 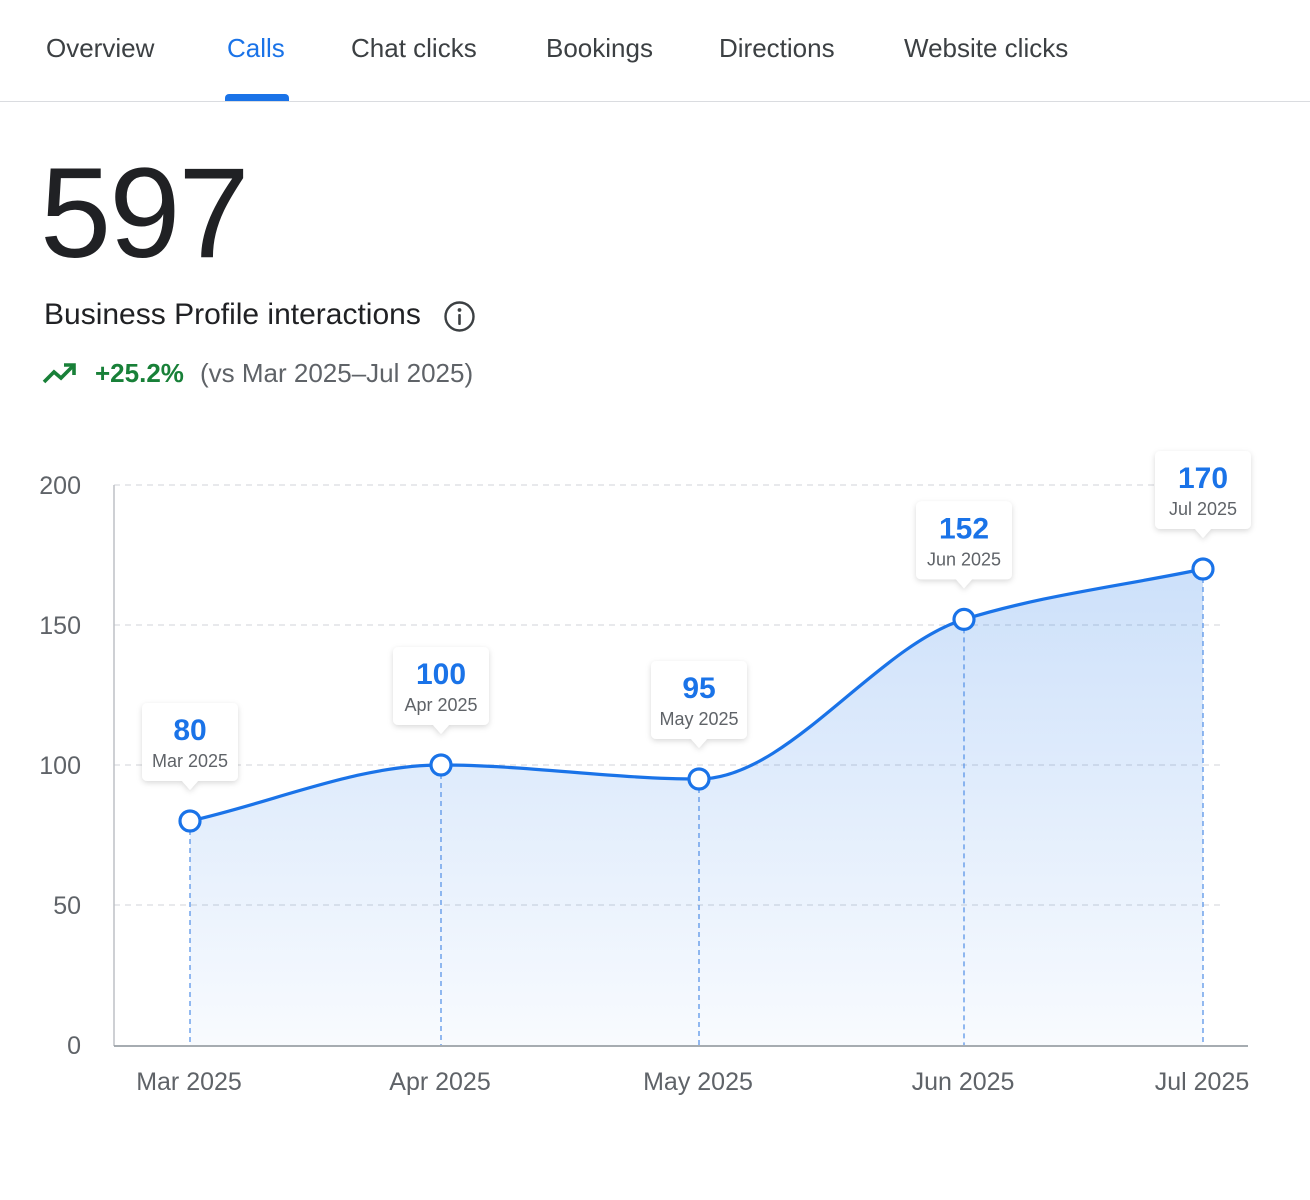 I want to click on callout-date: May 2025, so click(x=698, y=719).